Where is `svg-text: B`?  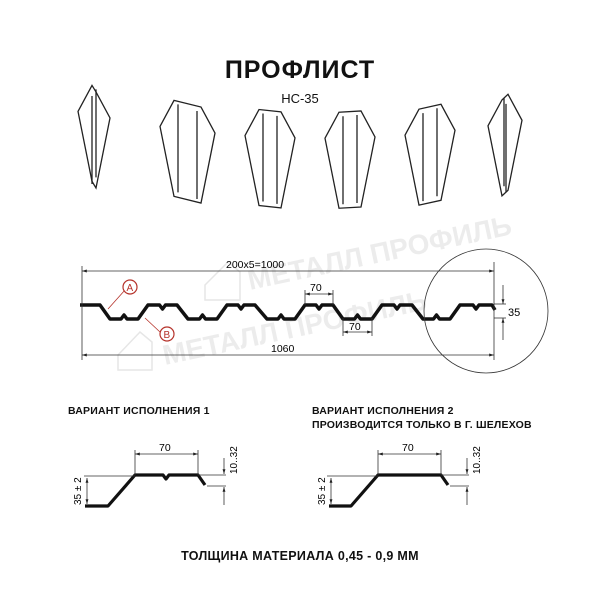 svg-text: B is located at coordinates (167, 335).